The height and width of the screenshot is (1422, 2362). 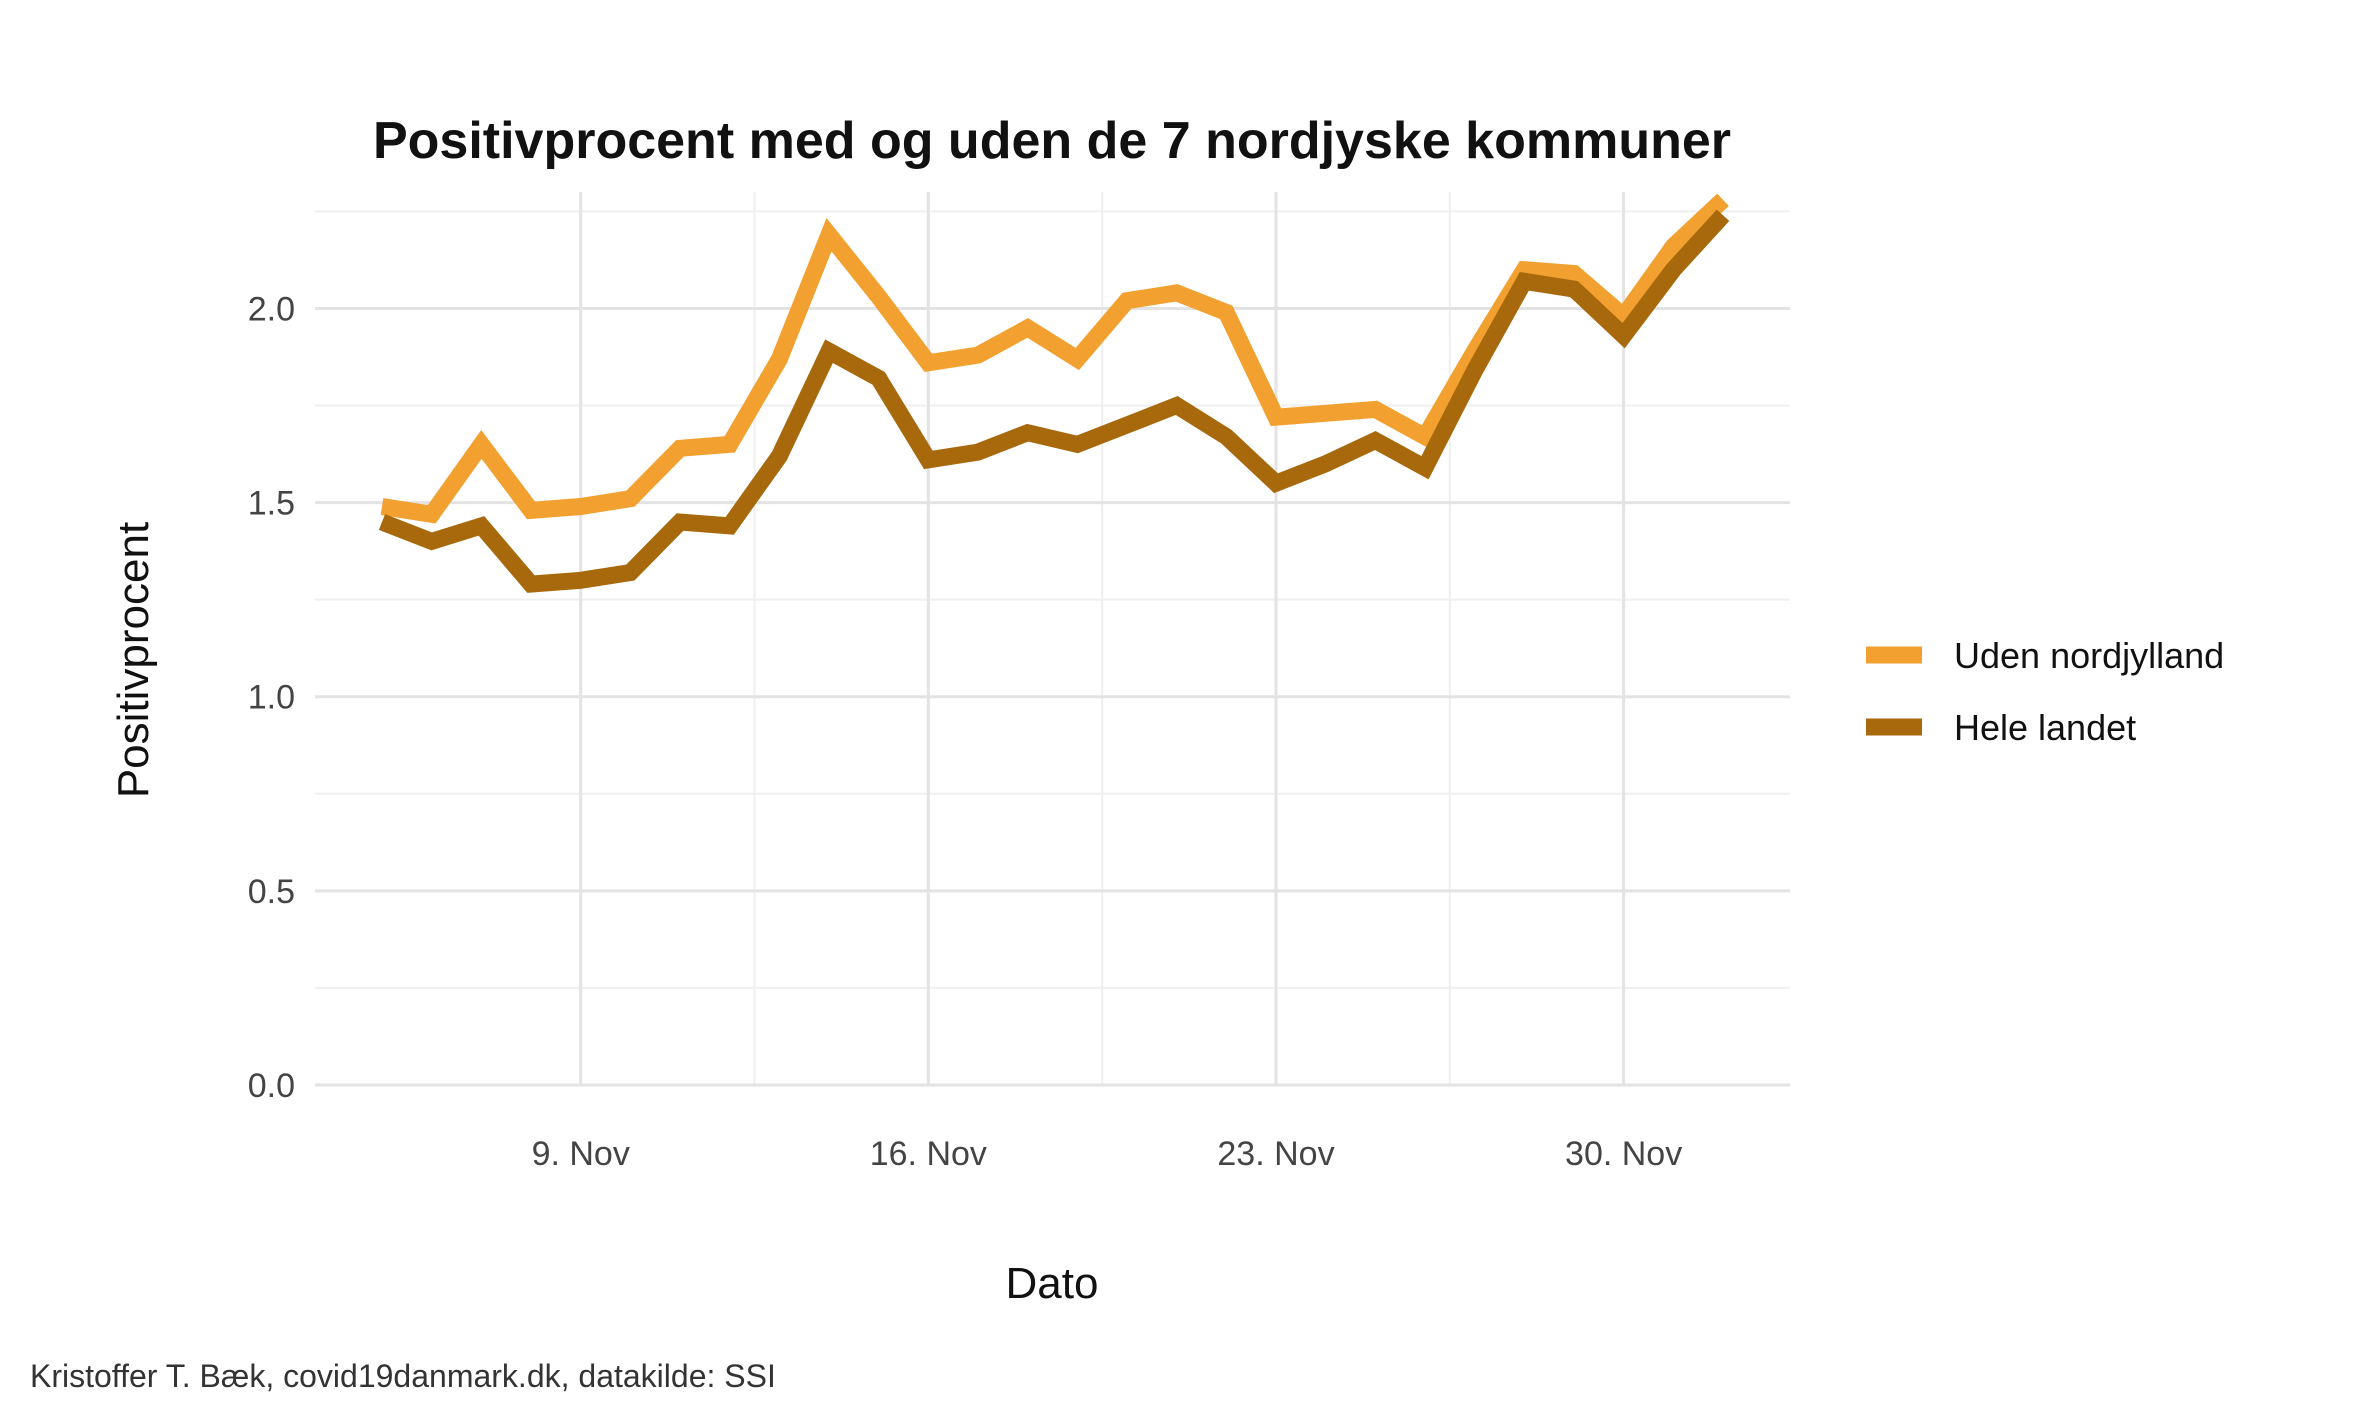 I want to click on y-tick-label: 0.0, so click(x=271, y=1086).